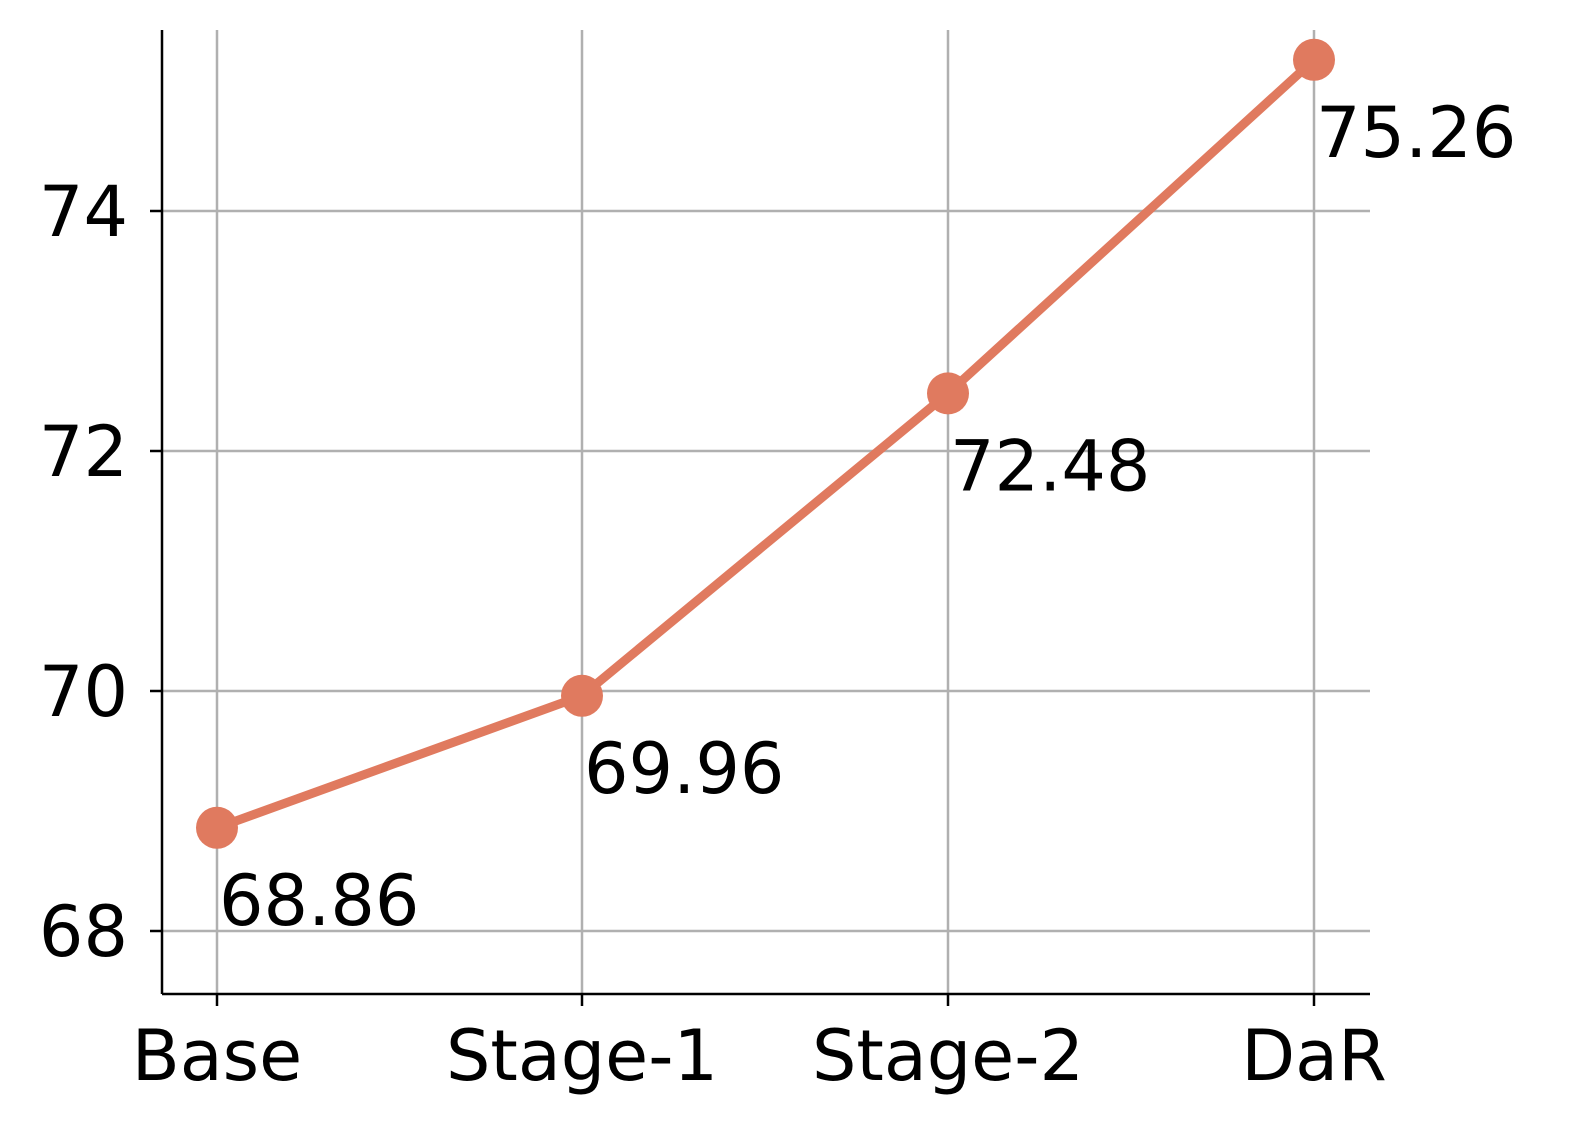 This screenshot has width=1578, height=1136. I want to click on x-tick-label: Base, so click(217, 1056).